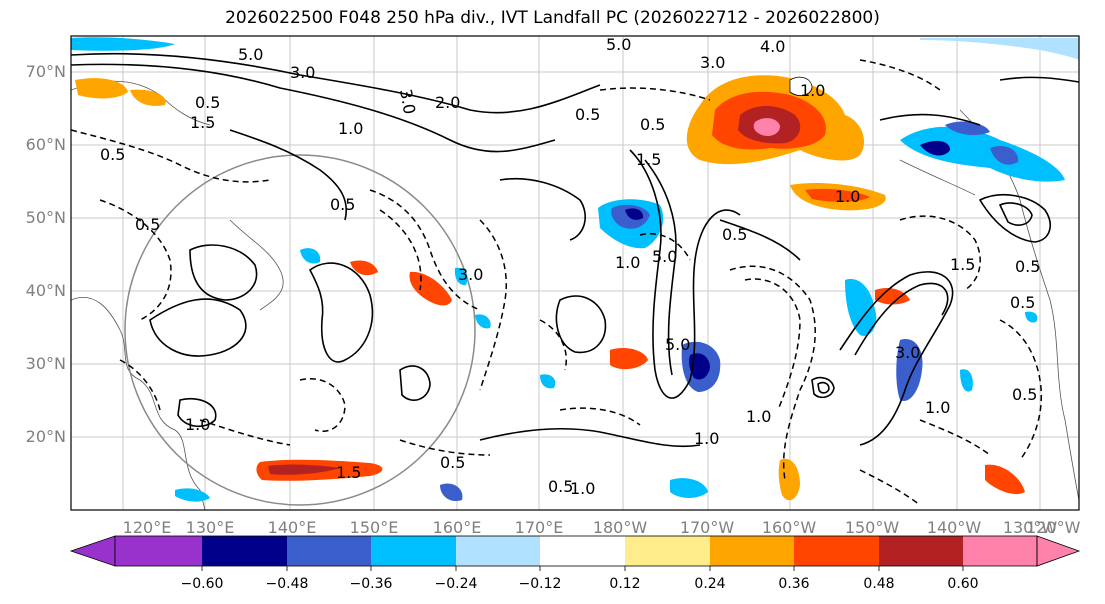 The image size is (1105, 604). Describe the element at coordinates (789, 527) in the screenshot. I see `lon-label: 160°W` at that location.